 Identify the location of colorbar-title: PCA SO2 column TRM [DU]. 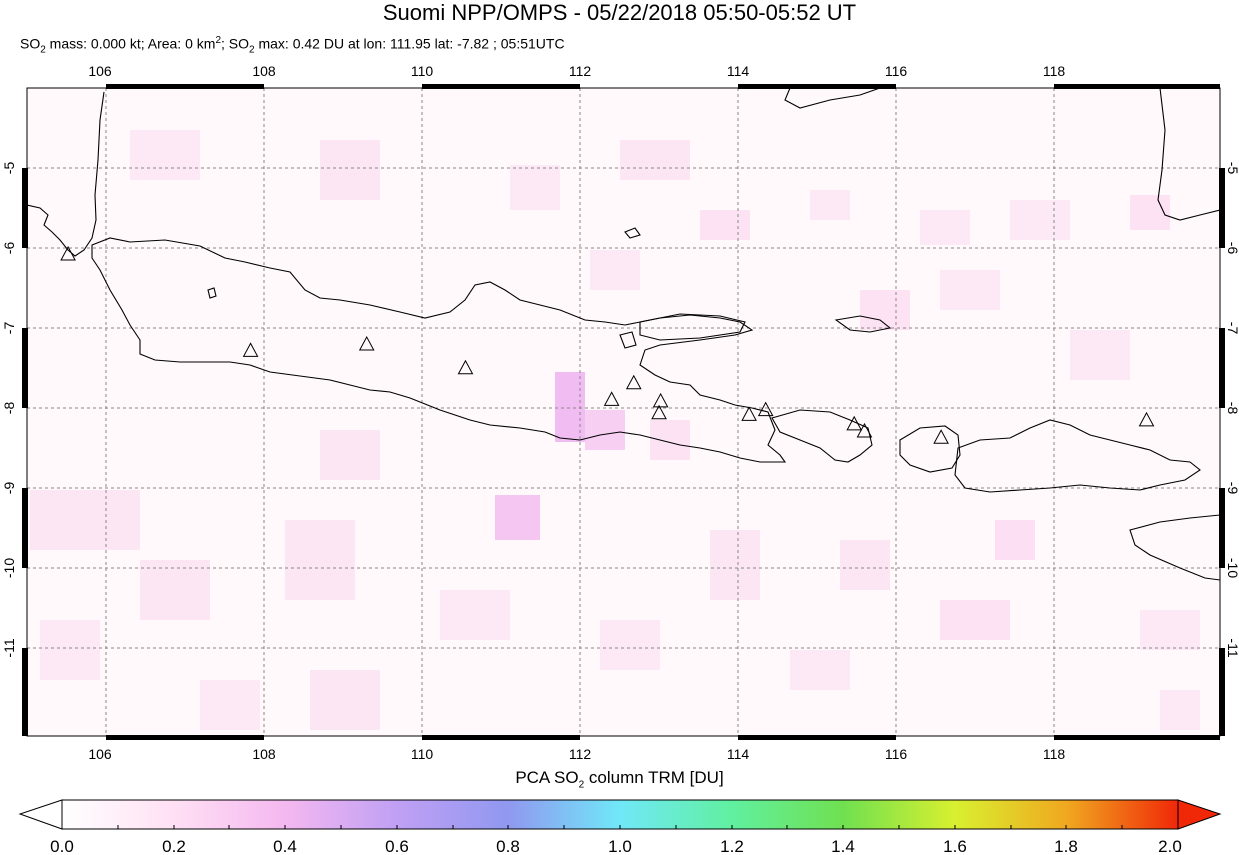
(619, 779).